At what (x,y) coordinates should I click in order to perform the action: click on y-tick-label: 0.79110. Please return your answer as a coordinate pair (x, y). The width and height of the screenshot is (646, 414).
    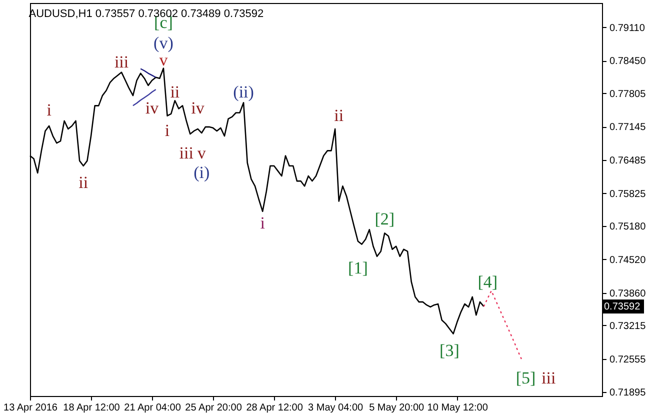
    Looking at the image, I should click on (628, 28).